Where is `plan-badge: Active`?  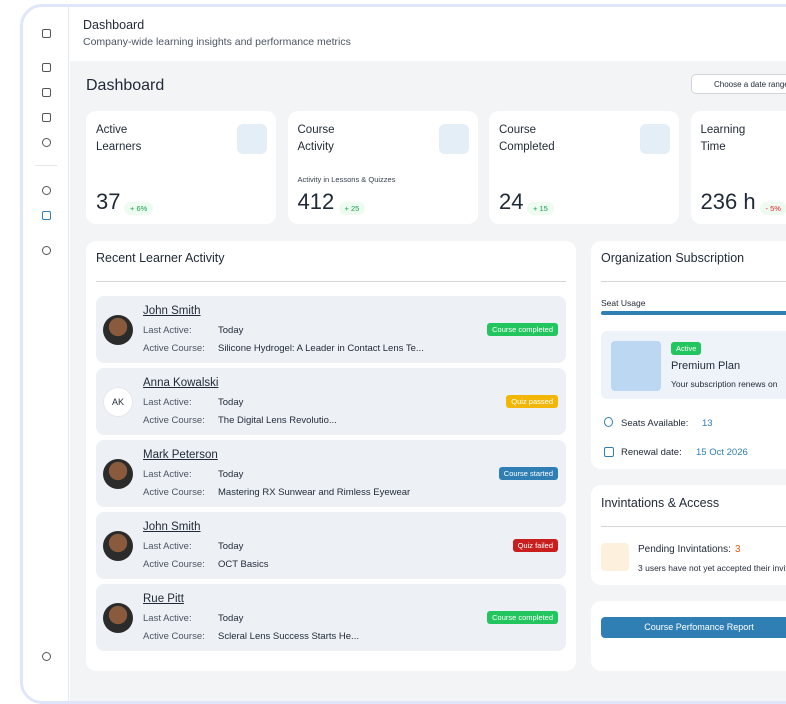
plan-badge: Active is located at coordinates (686, 348).